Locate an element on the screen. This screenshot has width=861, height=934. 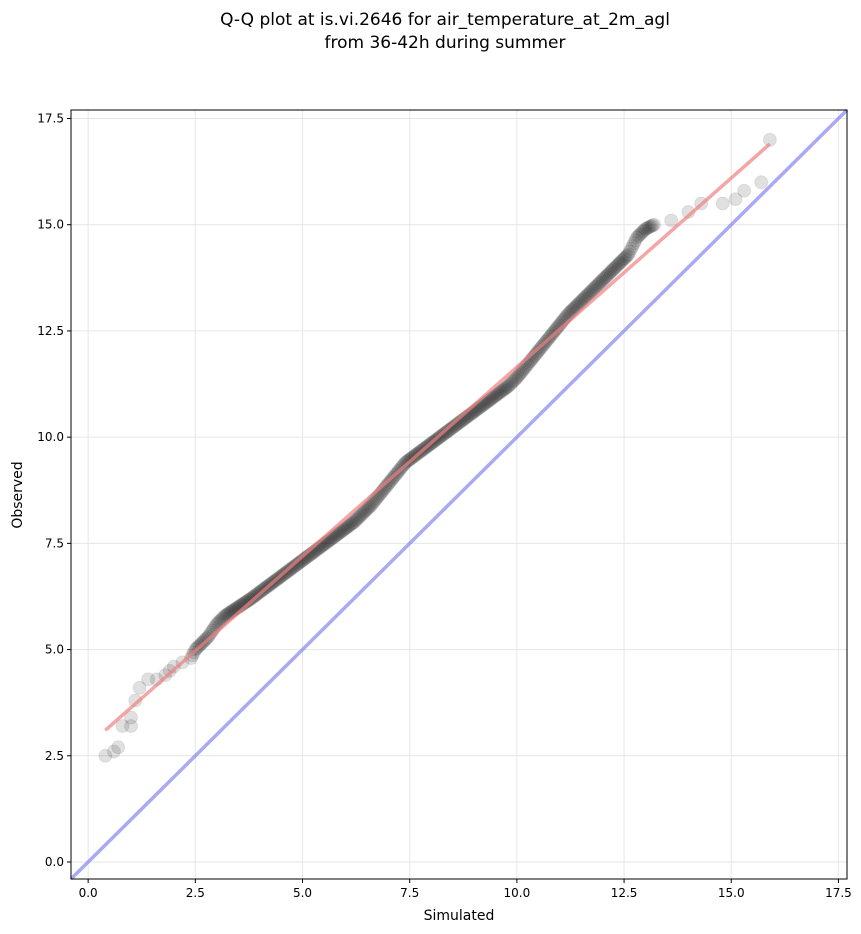
y-tick-label: 0.0 is located at coordinates (54, 862).